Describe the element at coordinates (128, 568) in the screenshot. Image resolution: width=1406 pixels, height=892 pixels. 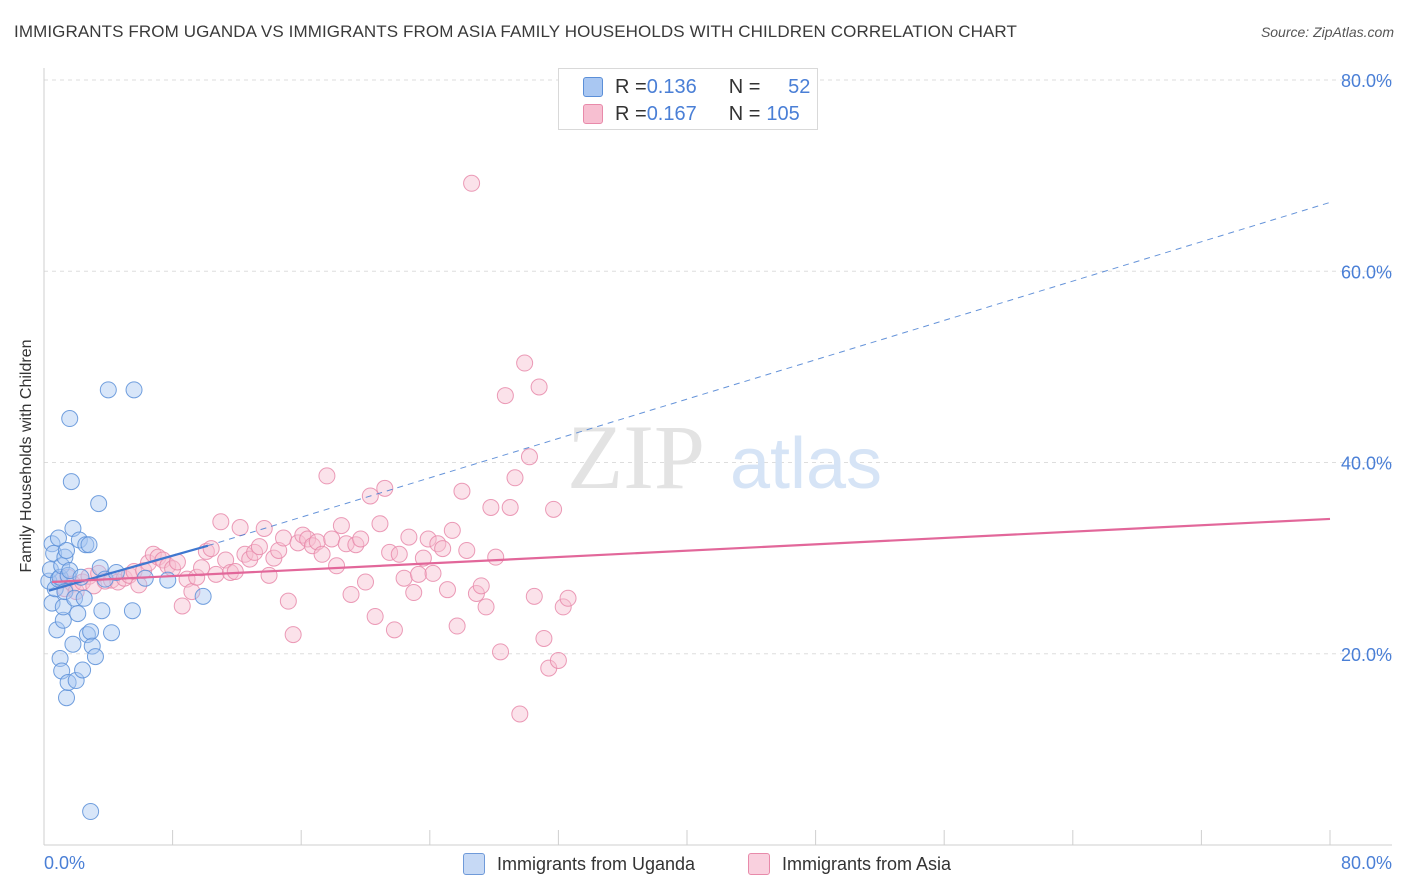
I see `uganda-trend-line` at that location.